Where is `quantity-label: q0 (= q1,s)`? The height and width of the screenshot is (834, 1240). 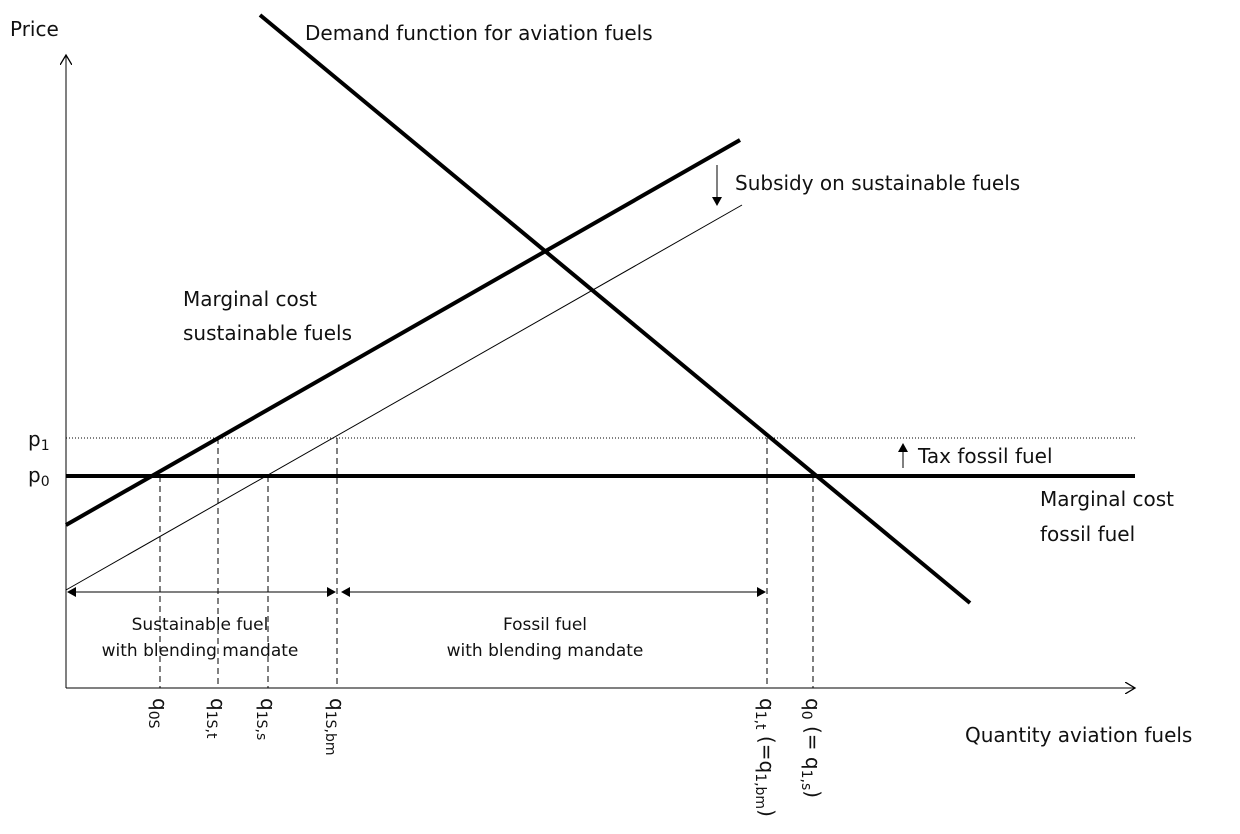
quantity-label: q0 (= q1,s) is located at coordinates (811, 748).